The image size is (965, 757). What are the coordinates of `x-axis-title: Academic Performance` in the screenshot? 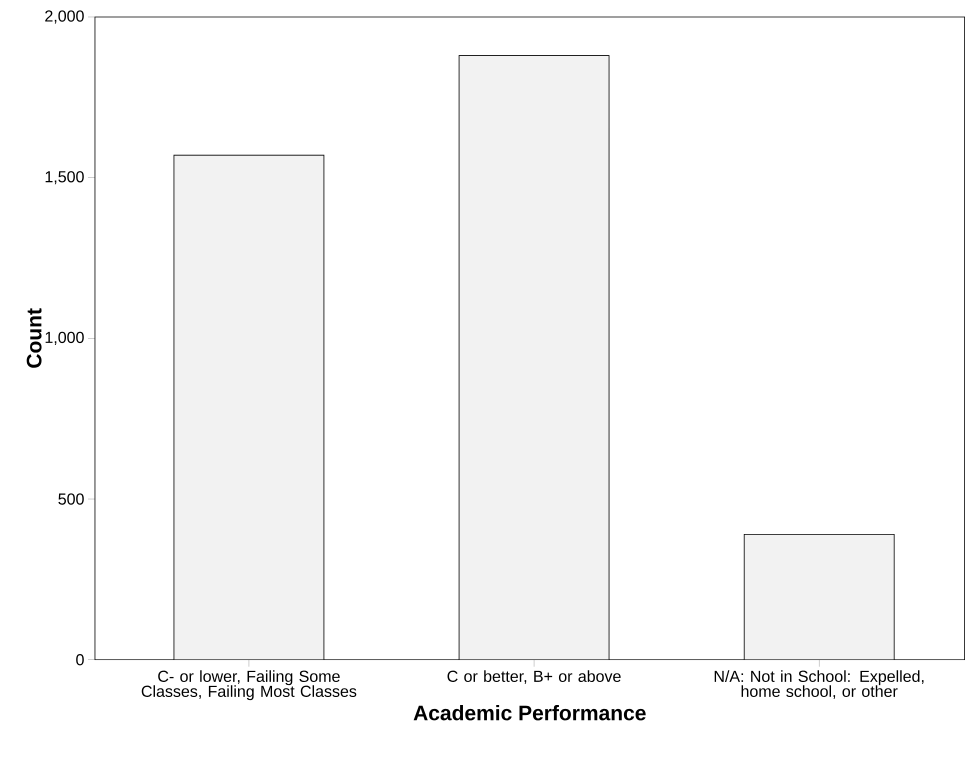 It's located at (530, 713).